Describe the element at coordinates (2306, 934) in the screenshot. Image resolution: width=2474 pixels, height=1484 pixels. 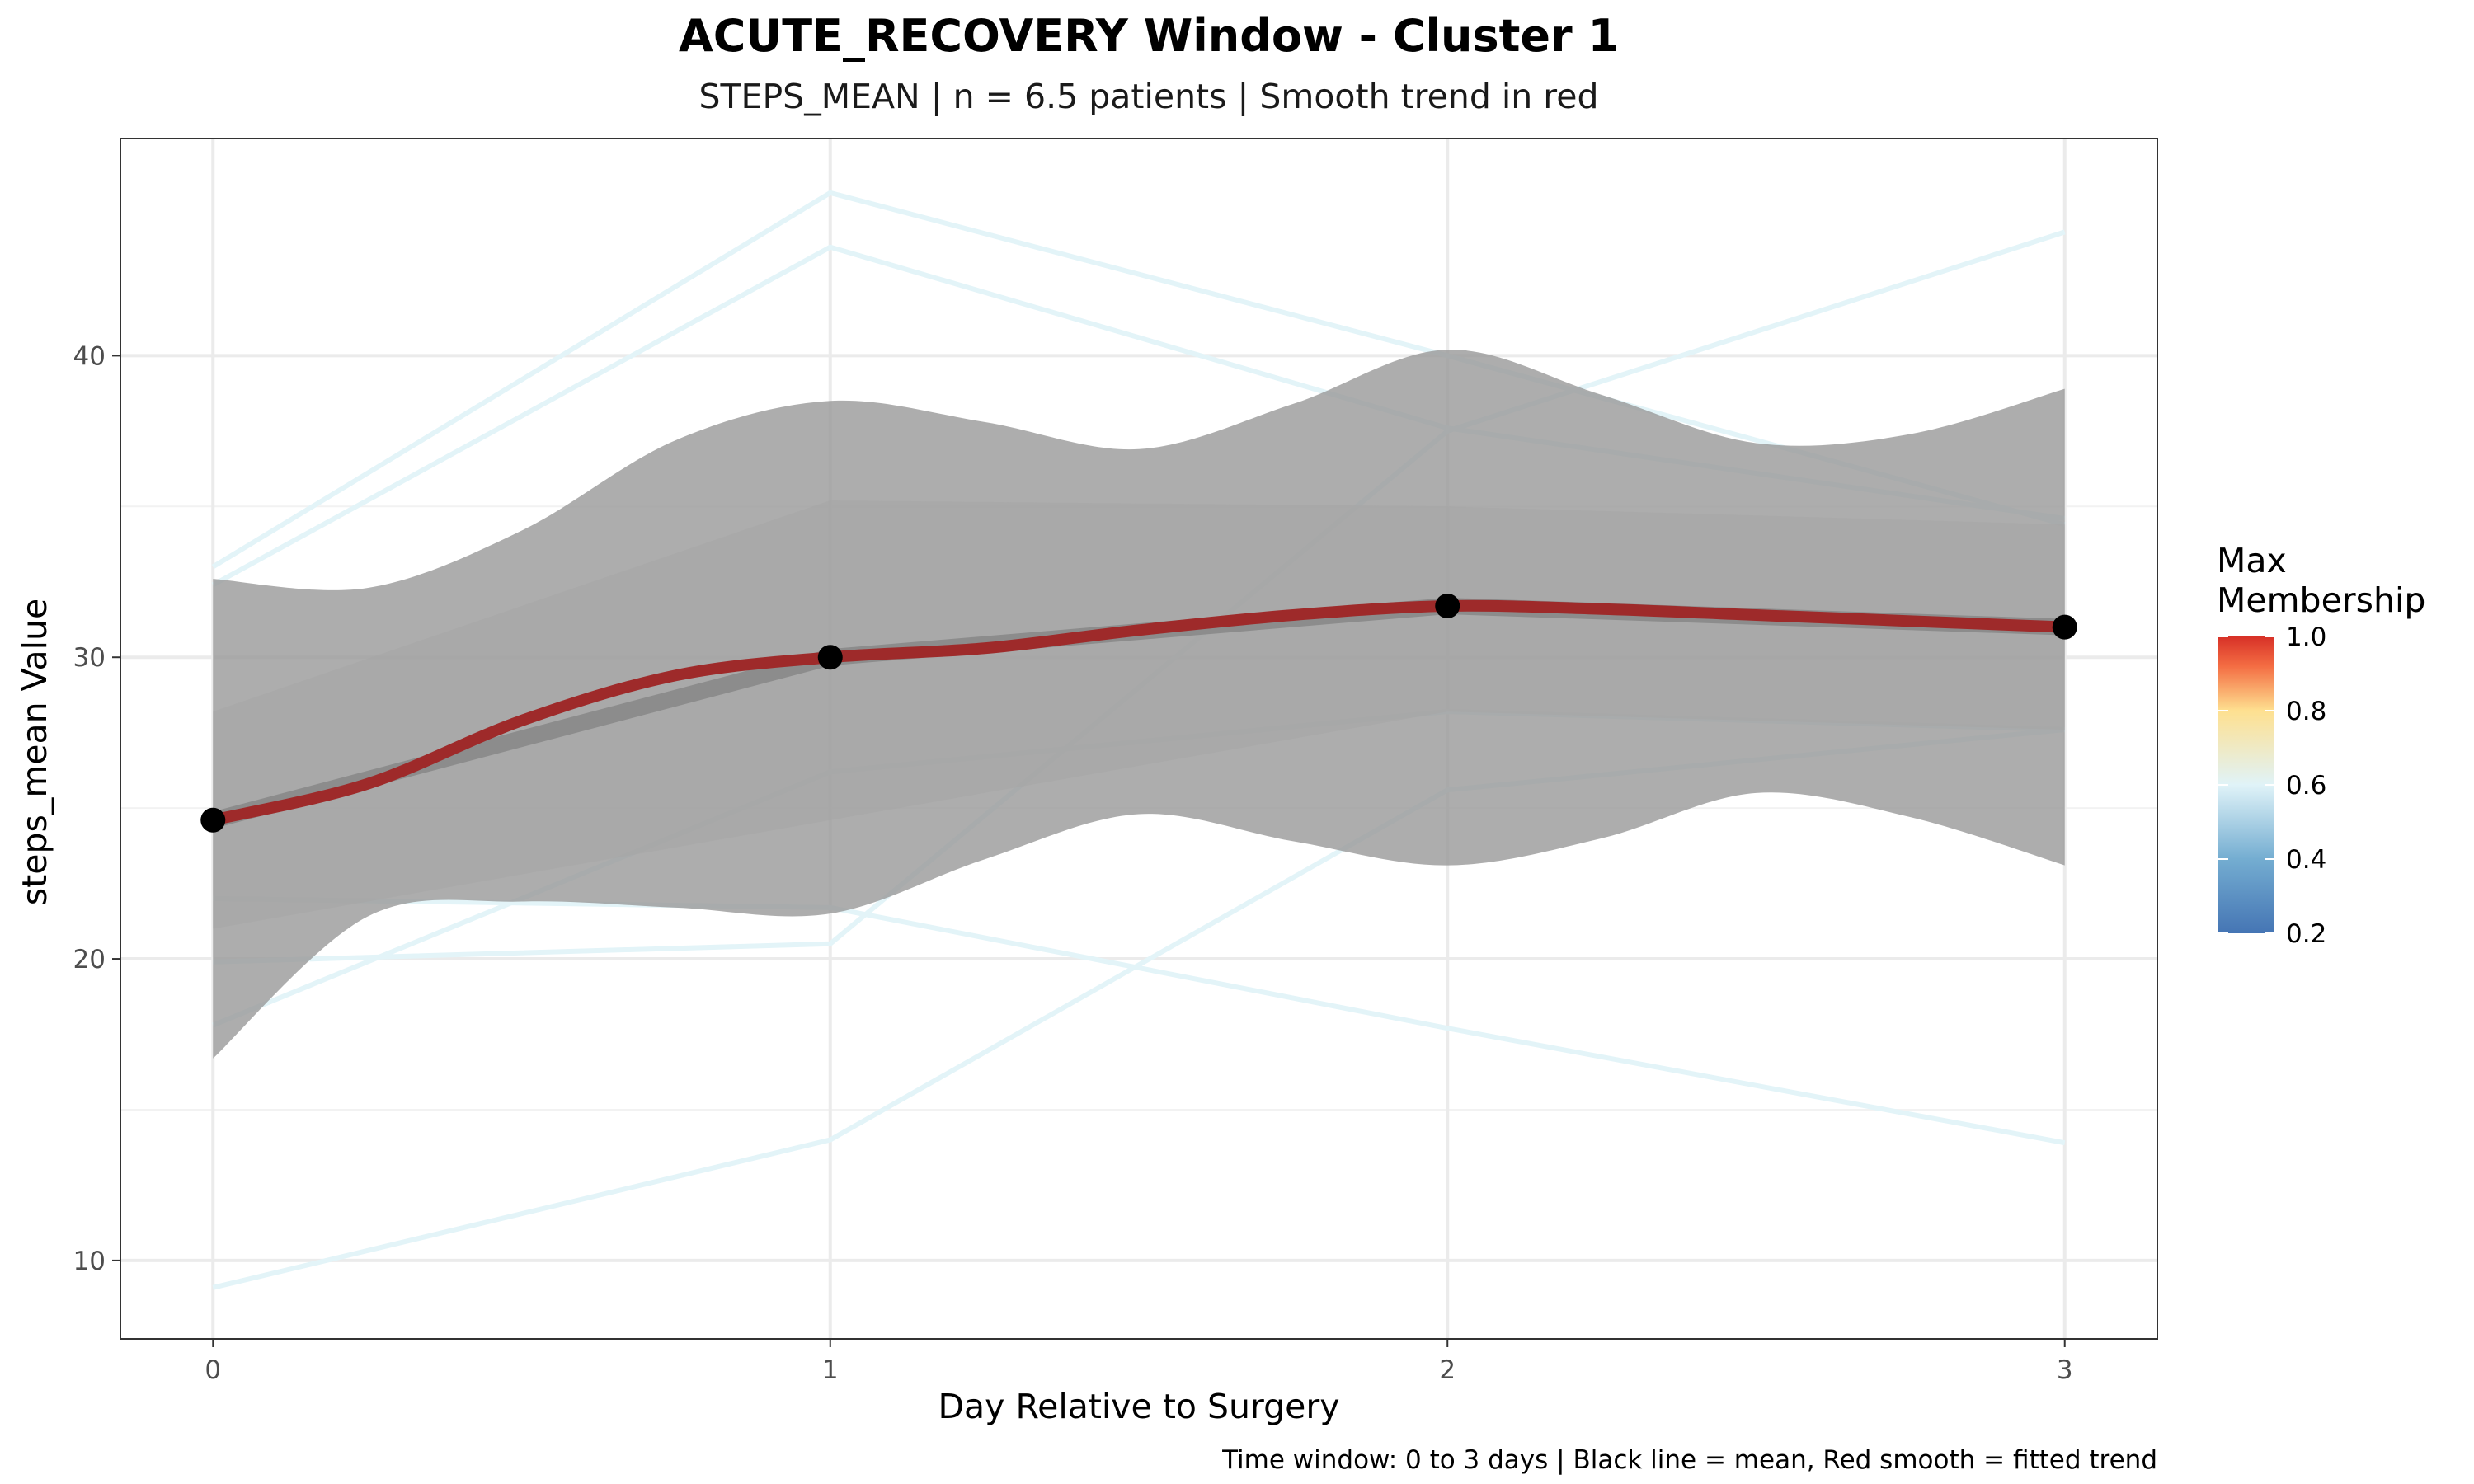
I see `legend-tick-label: 0.2` at that location.